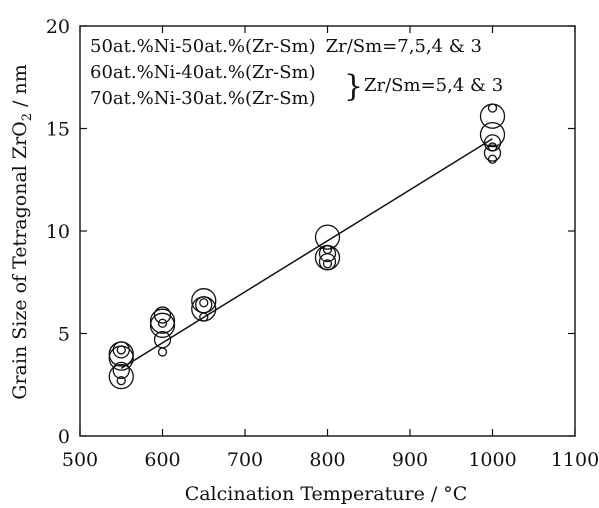 The width and height of the screenshot is (599, 508). What do you see at coordinates (575, 460) in the screenshot?
I see `x-tick-label-6: 1100` at bounding box center [575, 460].